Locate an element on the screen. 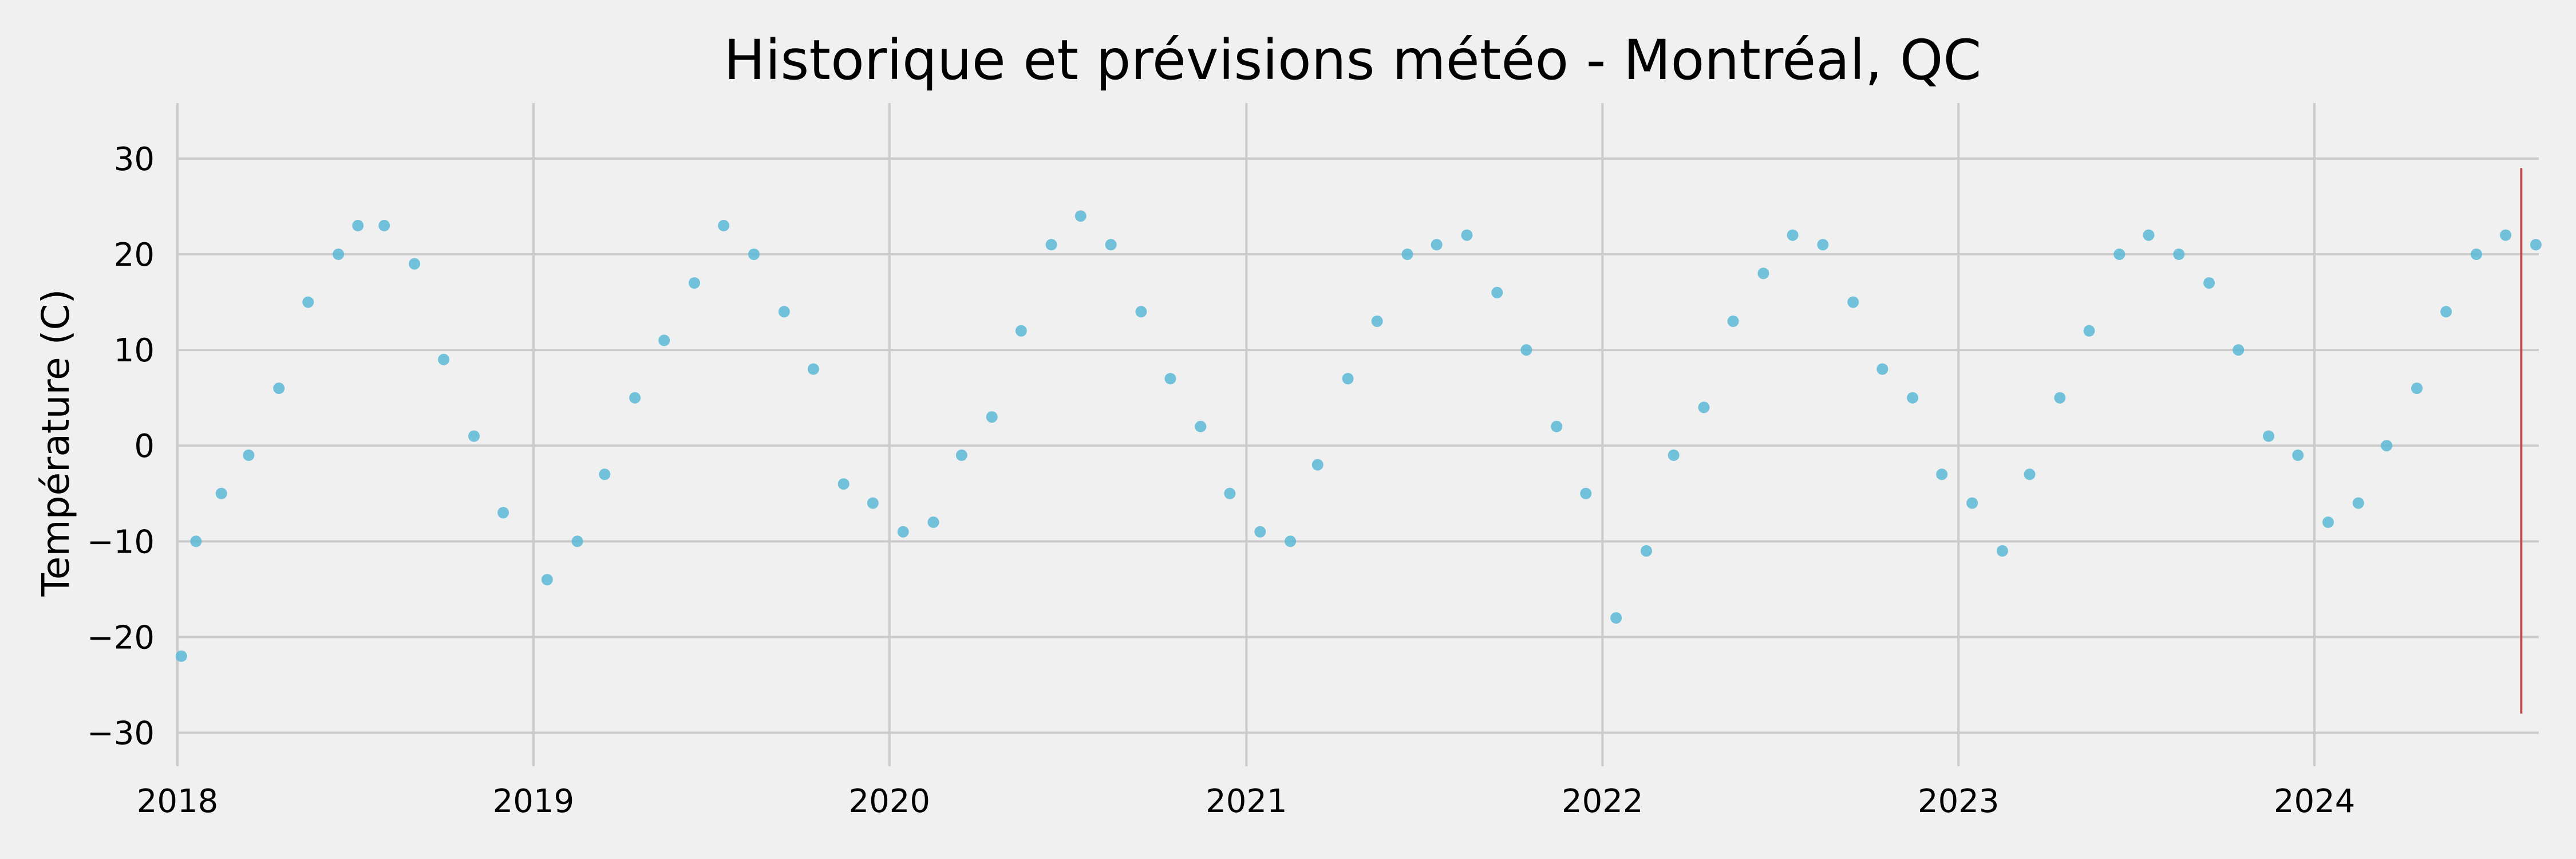  y-tick-label: 20 is located at coordinates (134, 256).